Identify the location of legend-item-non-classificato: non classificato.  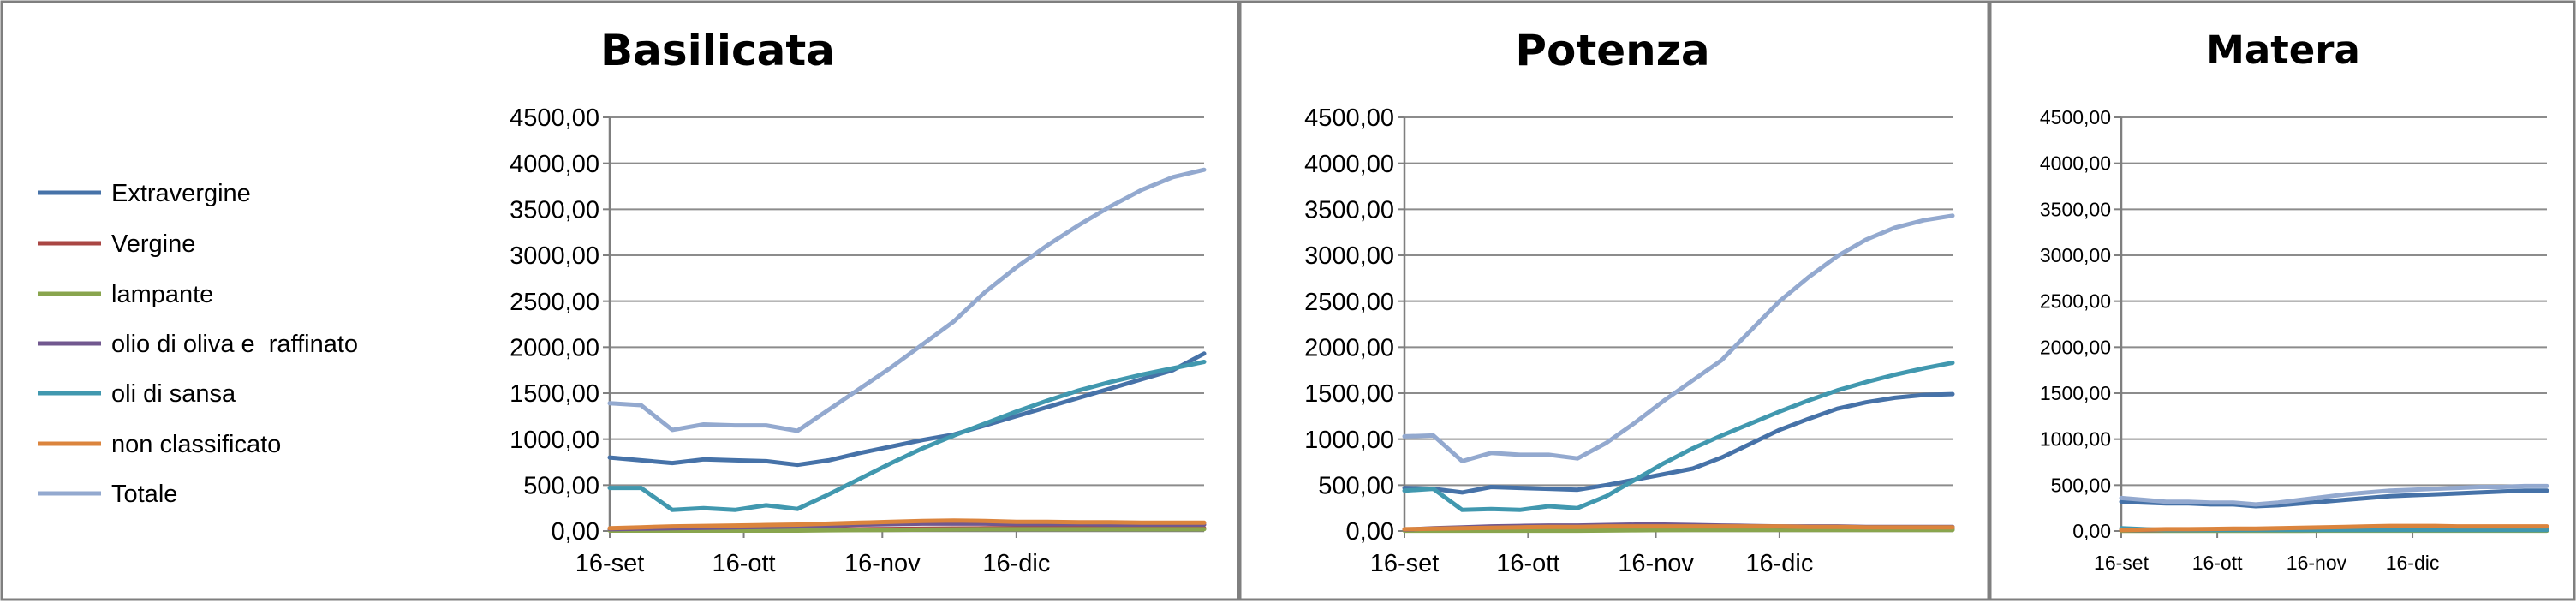
(160, 444).